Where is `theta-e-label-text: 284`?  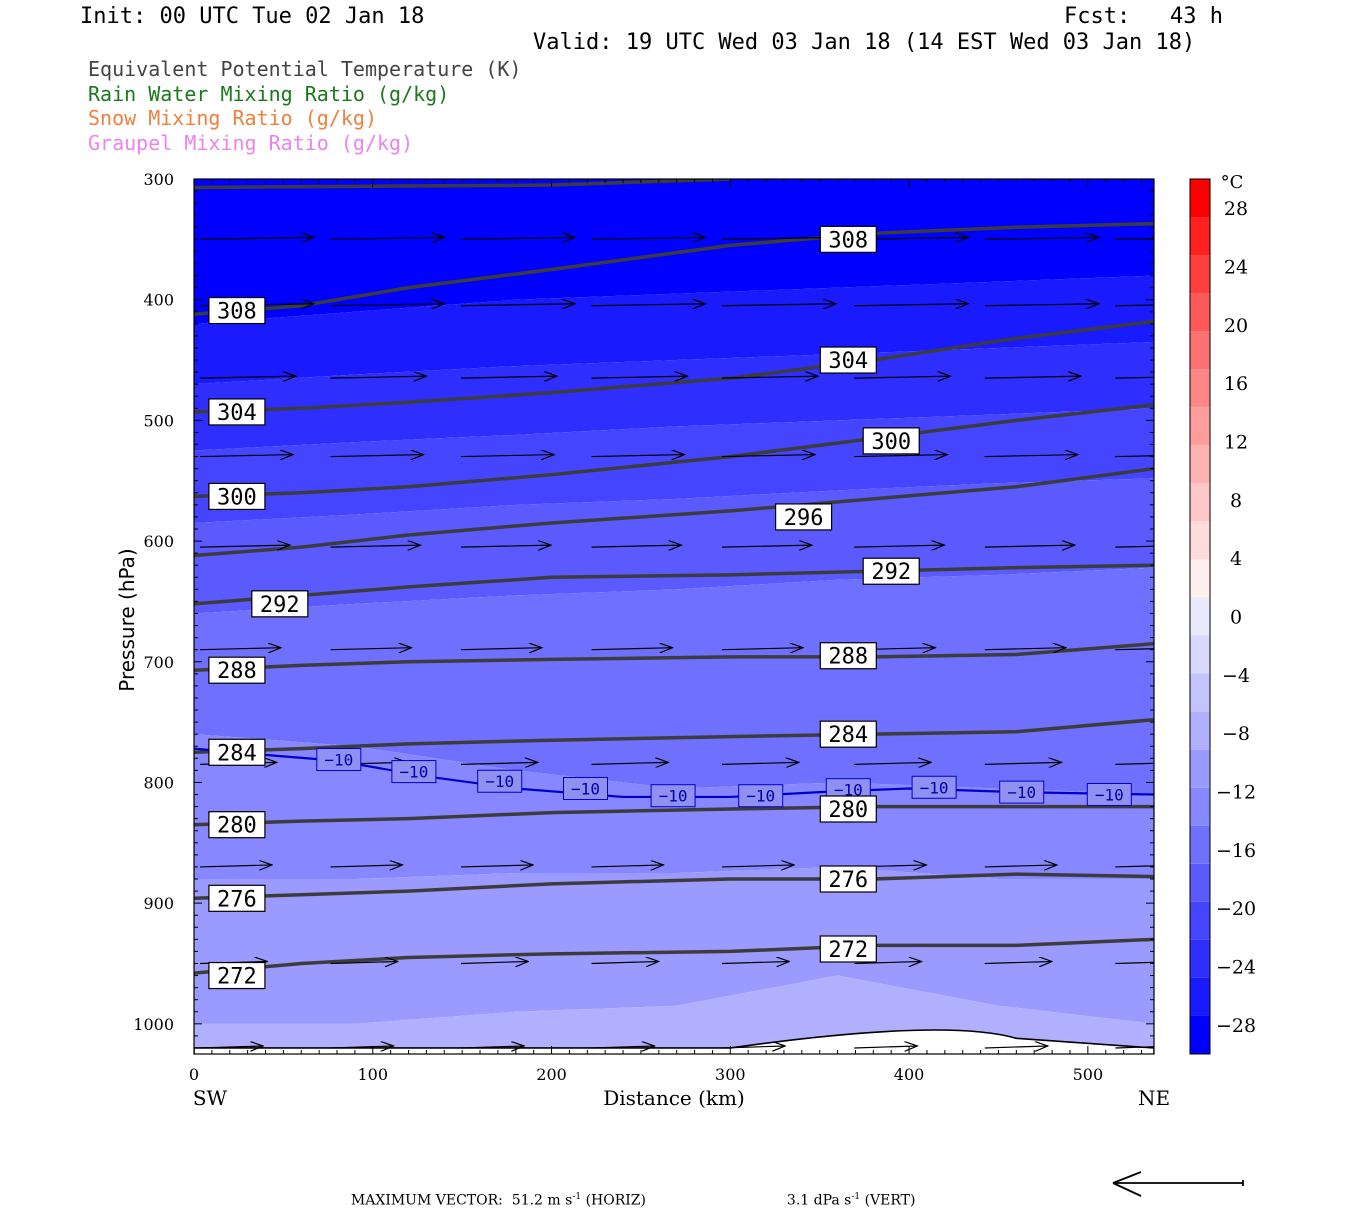 theta-e-label-text: 284 is located at coordinates (237, 753).